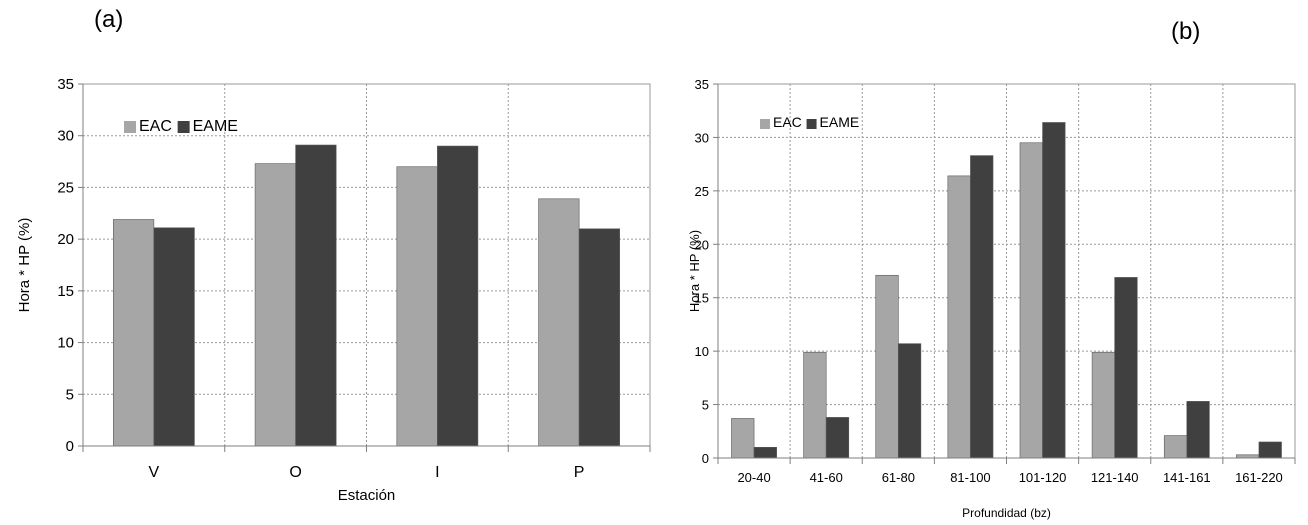 The width and height of the screenshot is (1308, 525). What do you see at coordinates (367, 495) in the screenshot?
I see `x-axis-title: Estación` at bounding box center [367, 495].